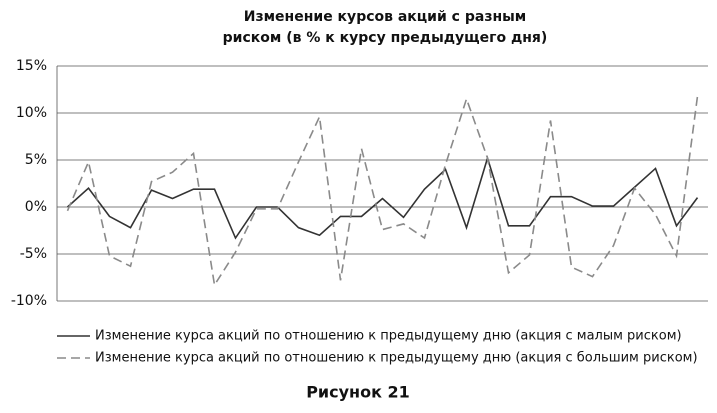 This screenshot has height=413, width=717. Describe the element at coordinates (33, 254) in the screenshot. I see `y-tick-label: -5%` at that location.